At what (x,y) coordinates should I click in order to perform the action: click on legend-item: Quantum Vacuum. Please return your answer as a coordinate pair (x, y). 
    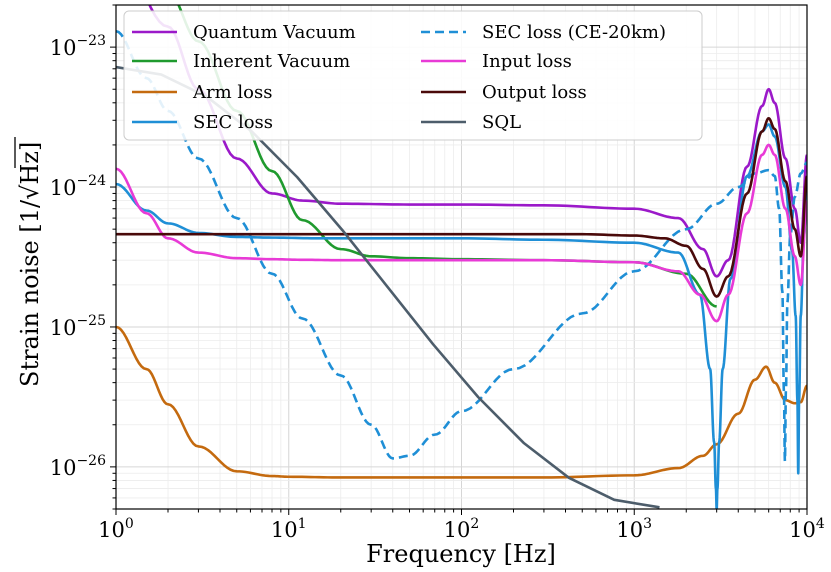
    Looking at the image, I should click on (244, 32).